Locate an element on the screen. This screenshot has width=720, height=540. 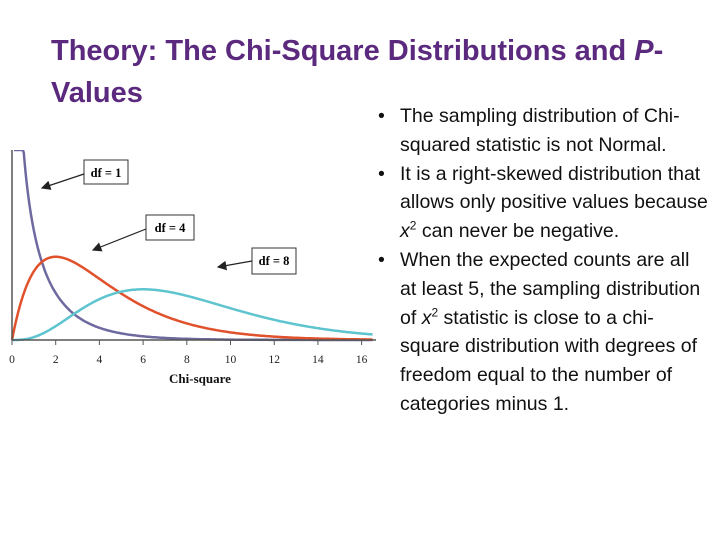
series-line-df4 is located at coordinates (191, 298).